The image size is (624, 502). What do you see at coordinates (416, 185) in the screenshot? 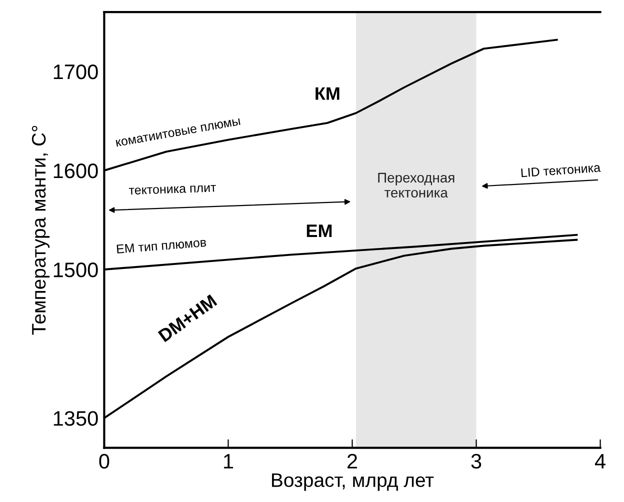
I see `band-label: Переходная тектоника` at bounding box center [416, 185].